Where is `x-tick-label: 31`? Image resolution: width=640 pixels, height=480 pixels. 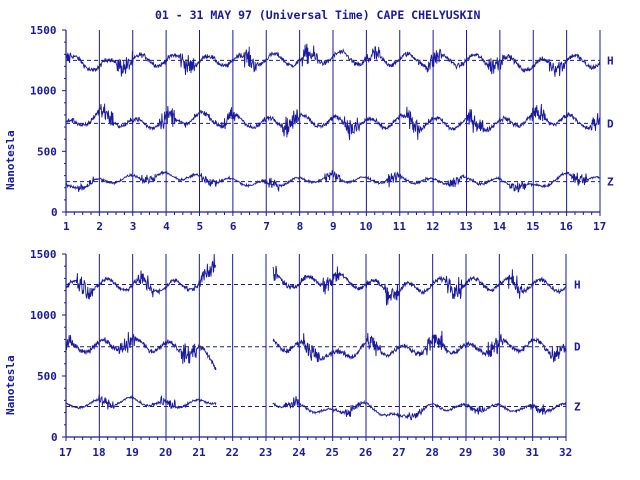
x-tick-label: 31 is located at coordinates (533, 452).